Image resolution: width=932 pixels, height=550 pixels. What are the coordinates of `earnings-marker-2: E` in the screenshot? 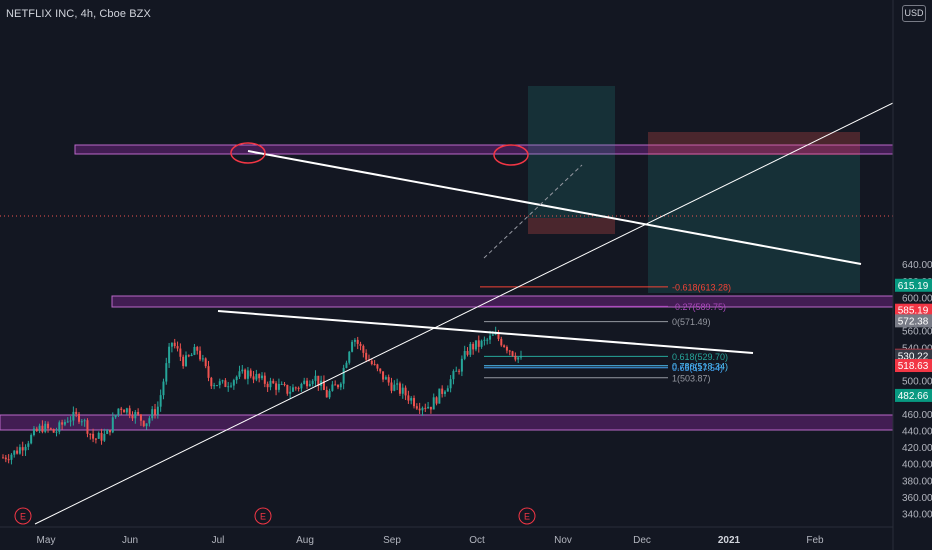 It's located at (263, 516).